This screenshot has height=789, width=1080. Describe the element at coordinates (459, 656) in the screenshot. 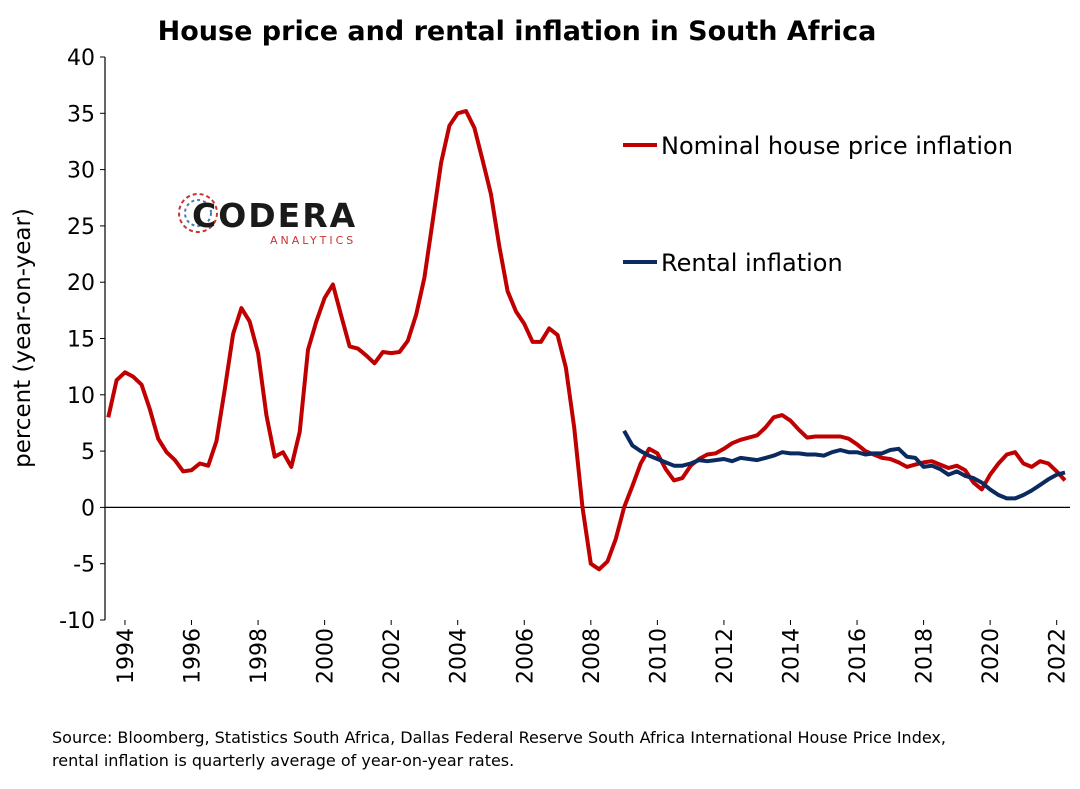

I see `x-tick-label: 2004` at that location.